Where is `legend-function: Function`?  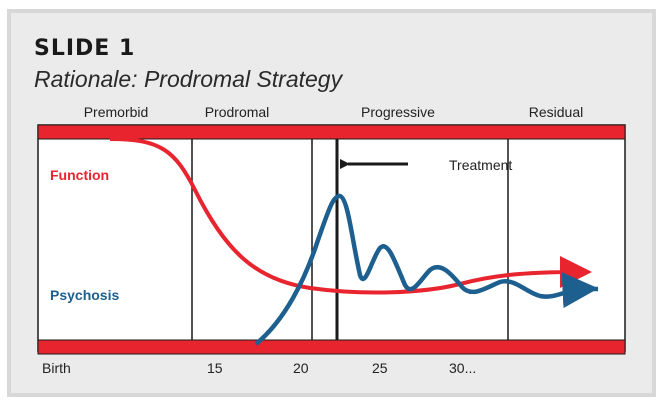
legend-function: Function is located at coordinates (80, 175).